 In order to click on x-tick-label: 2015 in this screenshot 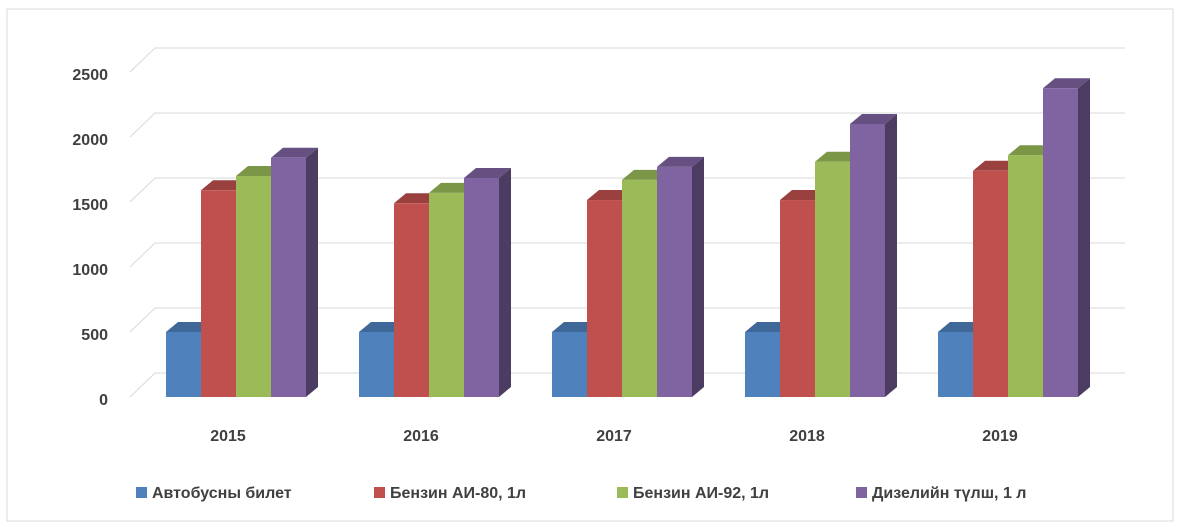, I will do `click(228, 436)`.